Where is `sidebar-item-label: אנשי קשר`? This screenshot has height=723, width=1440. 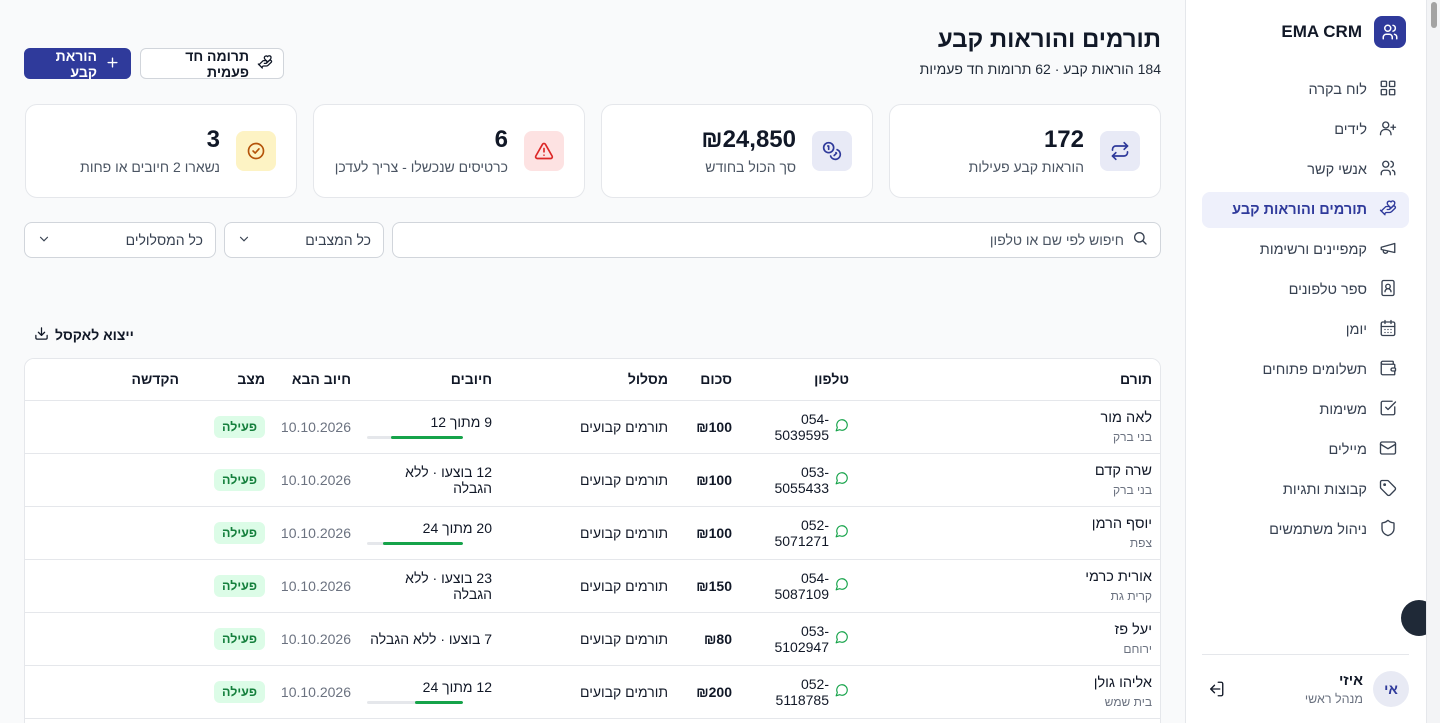
sidebar-item-label: אנשי קשר is located at coordinates (1337, 170).